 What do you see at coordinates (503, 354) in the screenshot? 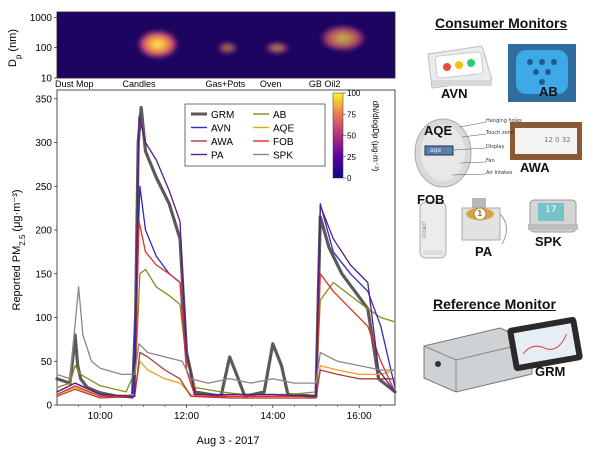
I see `grm-device-image` at bounding box center [503, 354].